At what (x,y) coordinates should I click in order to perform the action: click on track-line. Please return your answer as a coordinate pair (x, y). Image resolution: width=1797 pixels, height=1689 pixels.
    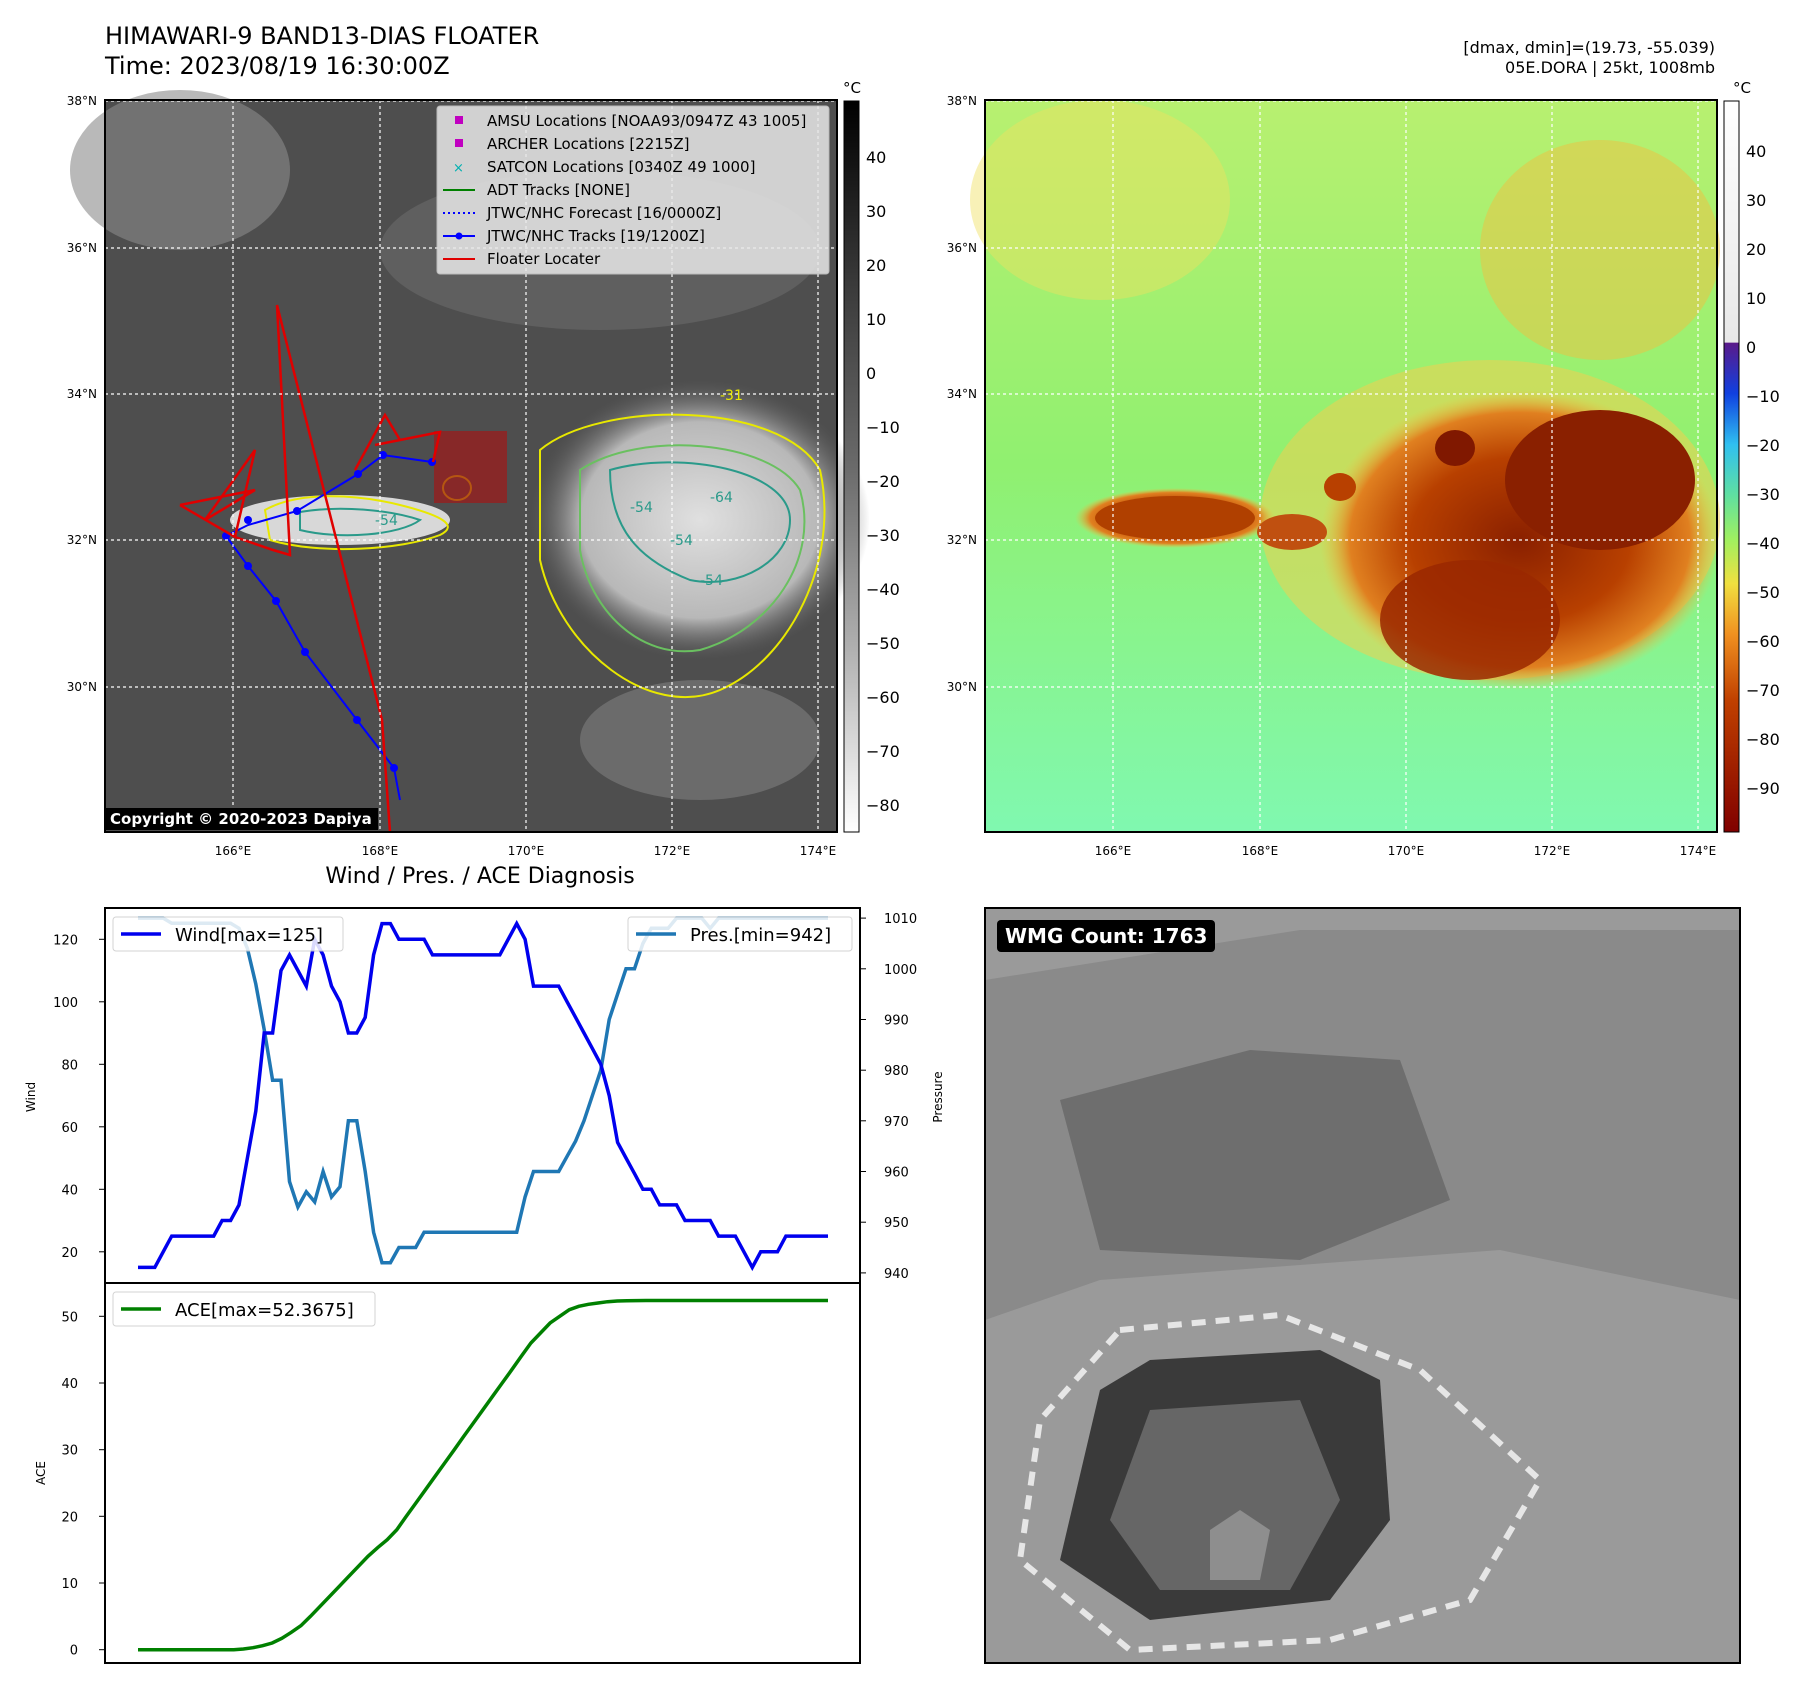
    Looking at the image, I should click on (329, 495).